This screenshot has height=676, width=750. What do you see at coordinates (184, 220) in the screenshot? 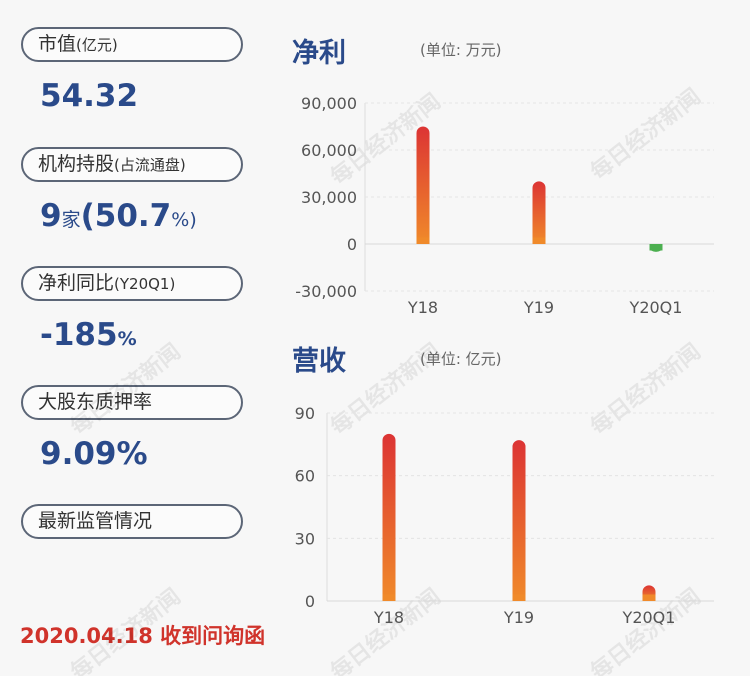
I see `institutions-pct-unit: %)` at bounding box center [184, 220].